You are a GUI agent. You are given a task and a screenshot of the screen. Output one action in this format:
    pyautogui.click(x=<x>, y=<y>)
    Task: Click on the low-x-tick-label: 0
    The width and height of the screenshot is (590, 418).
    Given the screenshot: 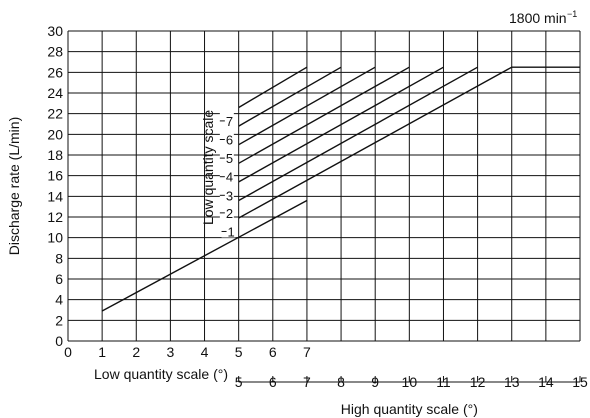 What is the action you would take?
    pyautogui.click(x=68, y=352)
    